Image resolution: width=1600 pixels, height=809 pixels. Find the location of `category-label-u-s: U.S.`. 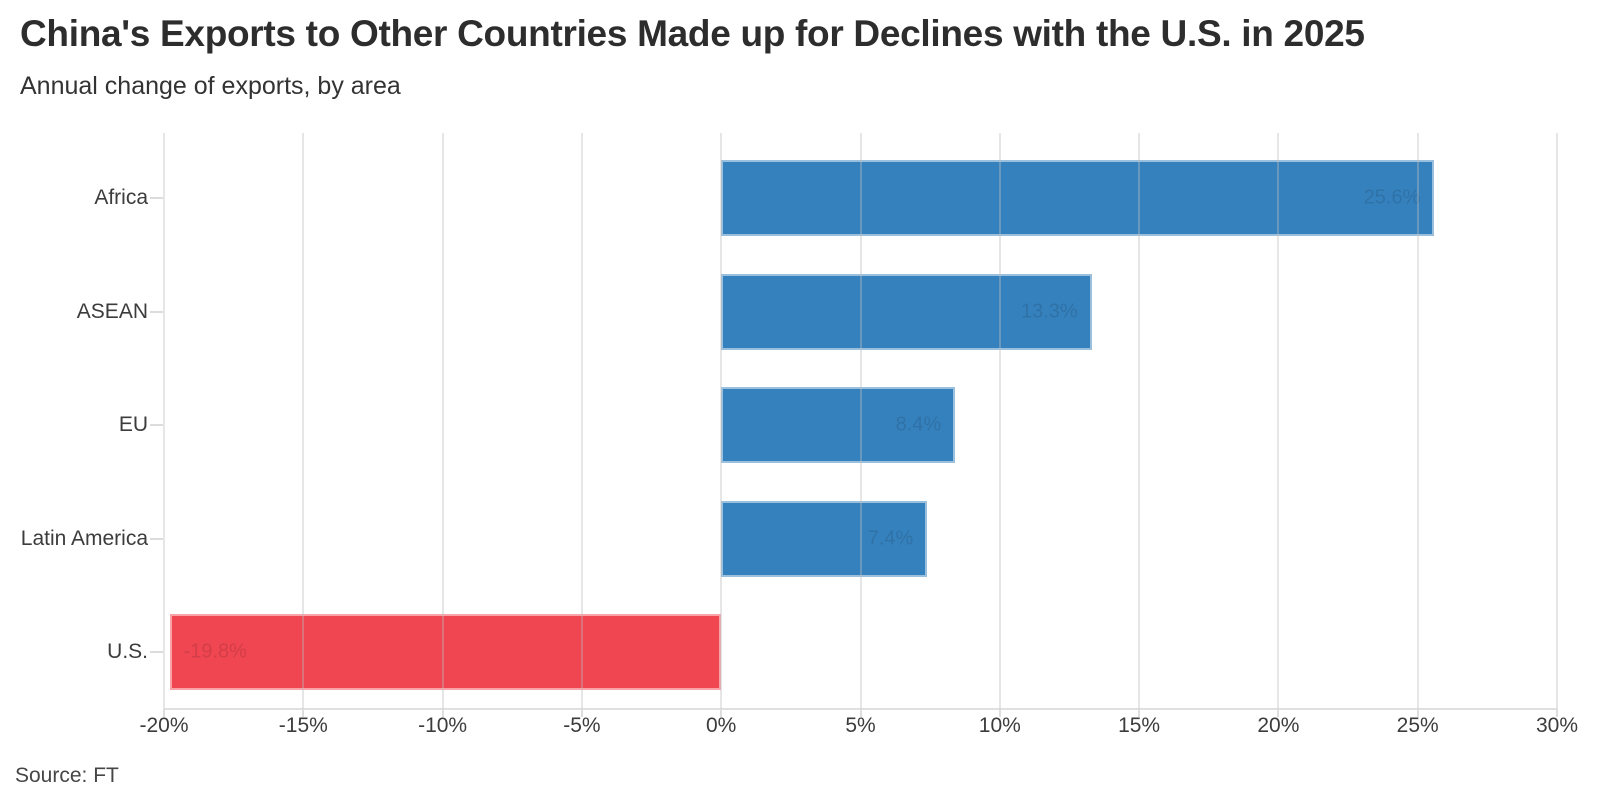

category-label-u-s: U.S. is located at coordinates (127, 651).